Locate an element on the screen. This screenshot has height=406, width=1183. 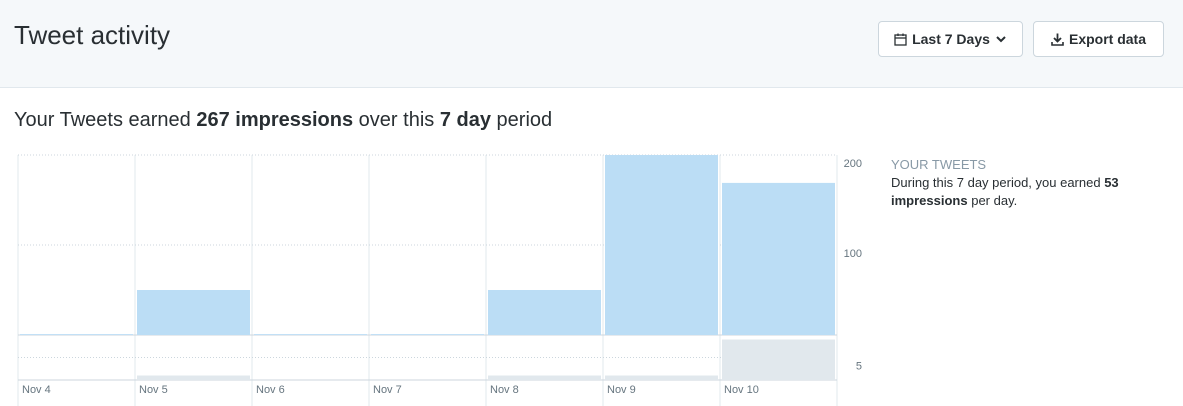
x-tick-label: Nov 9 is located at coordinates (621, 390).